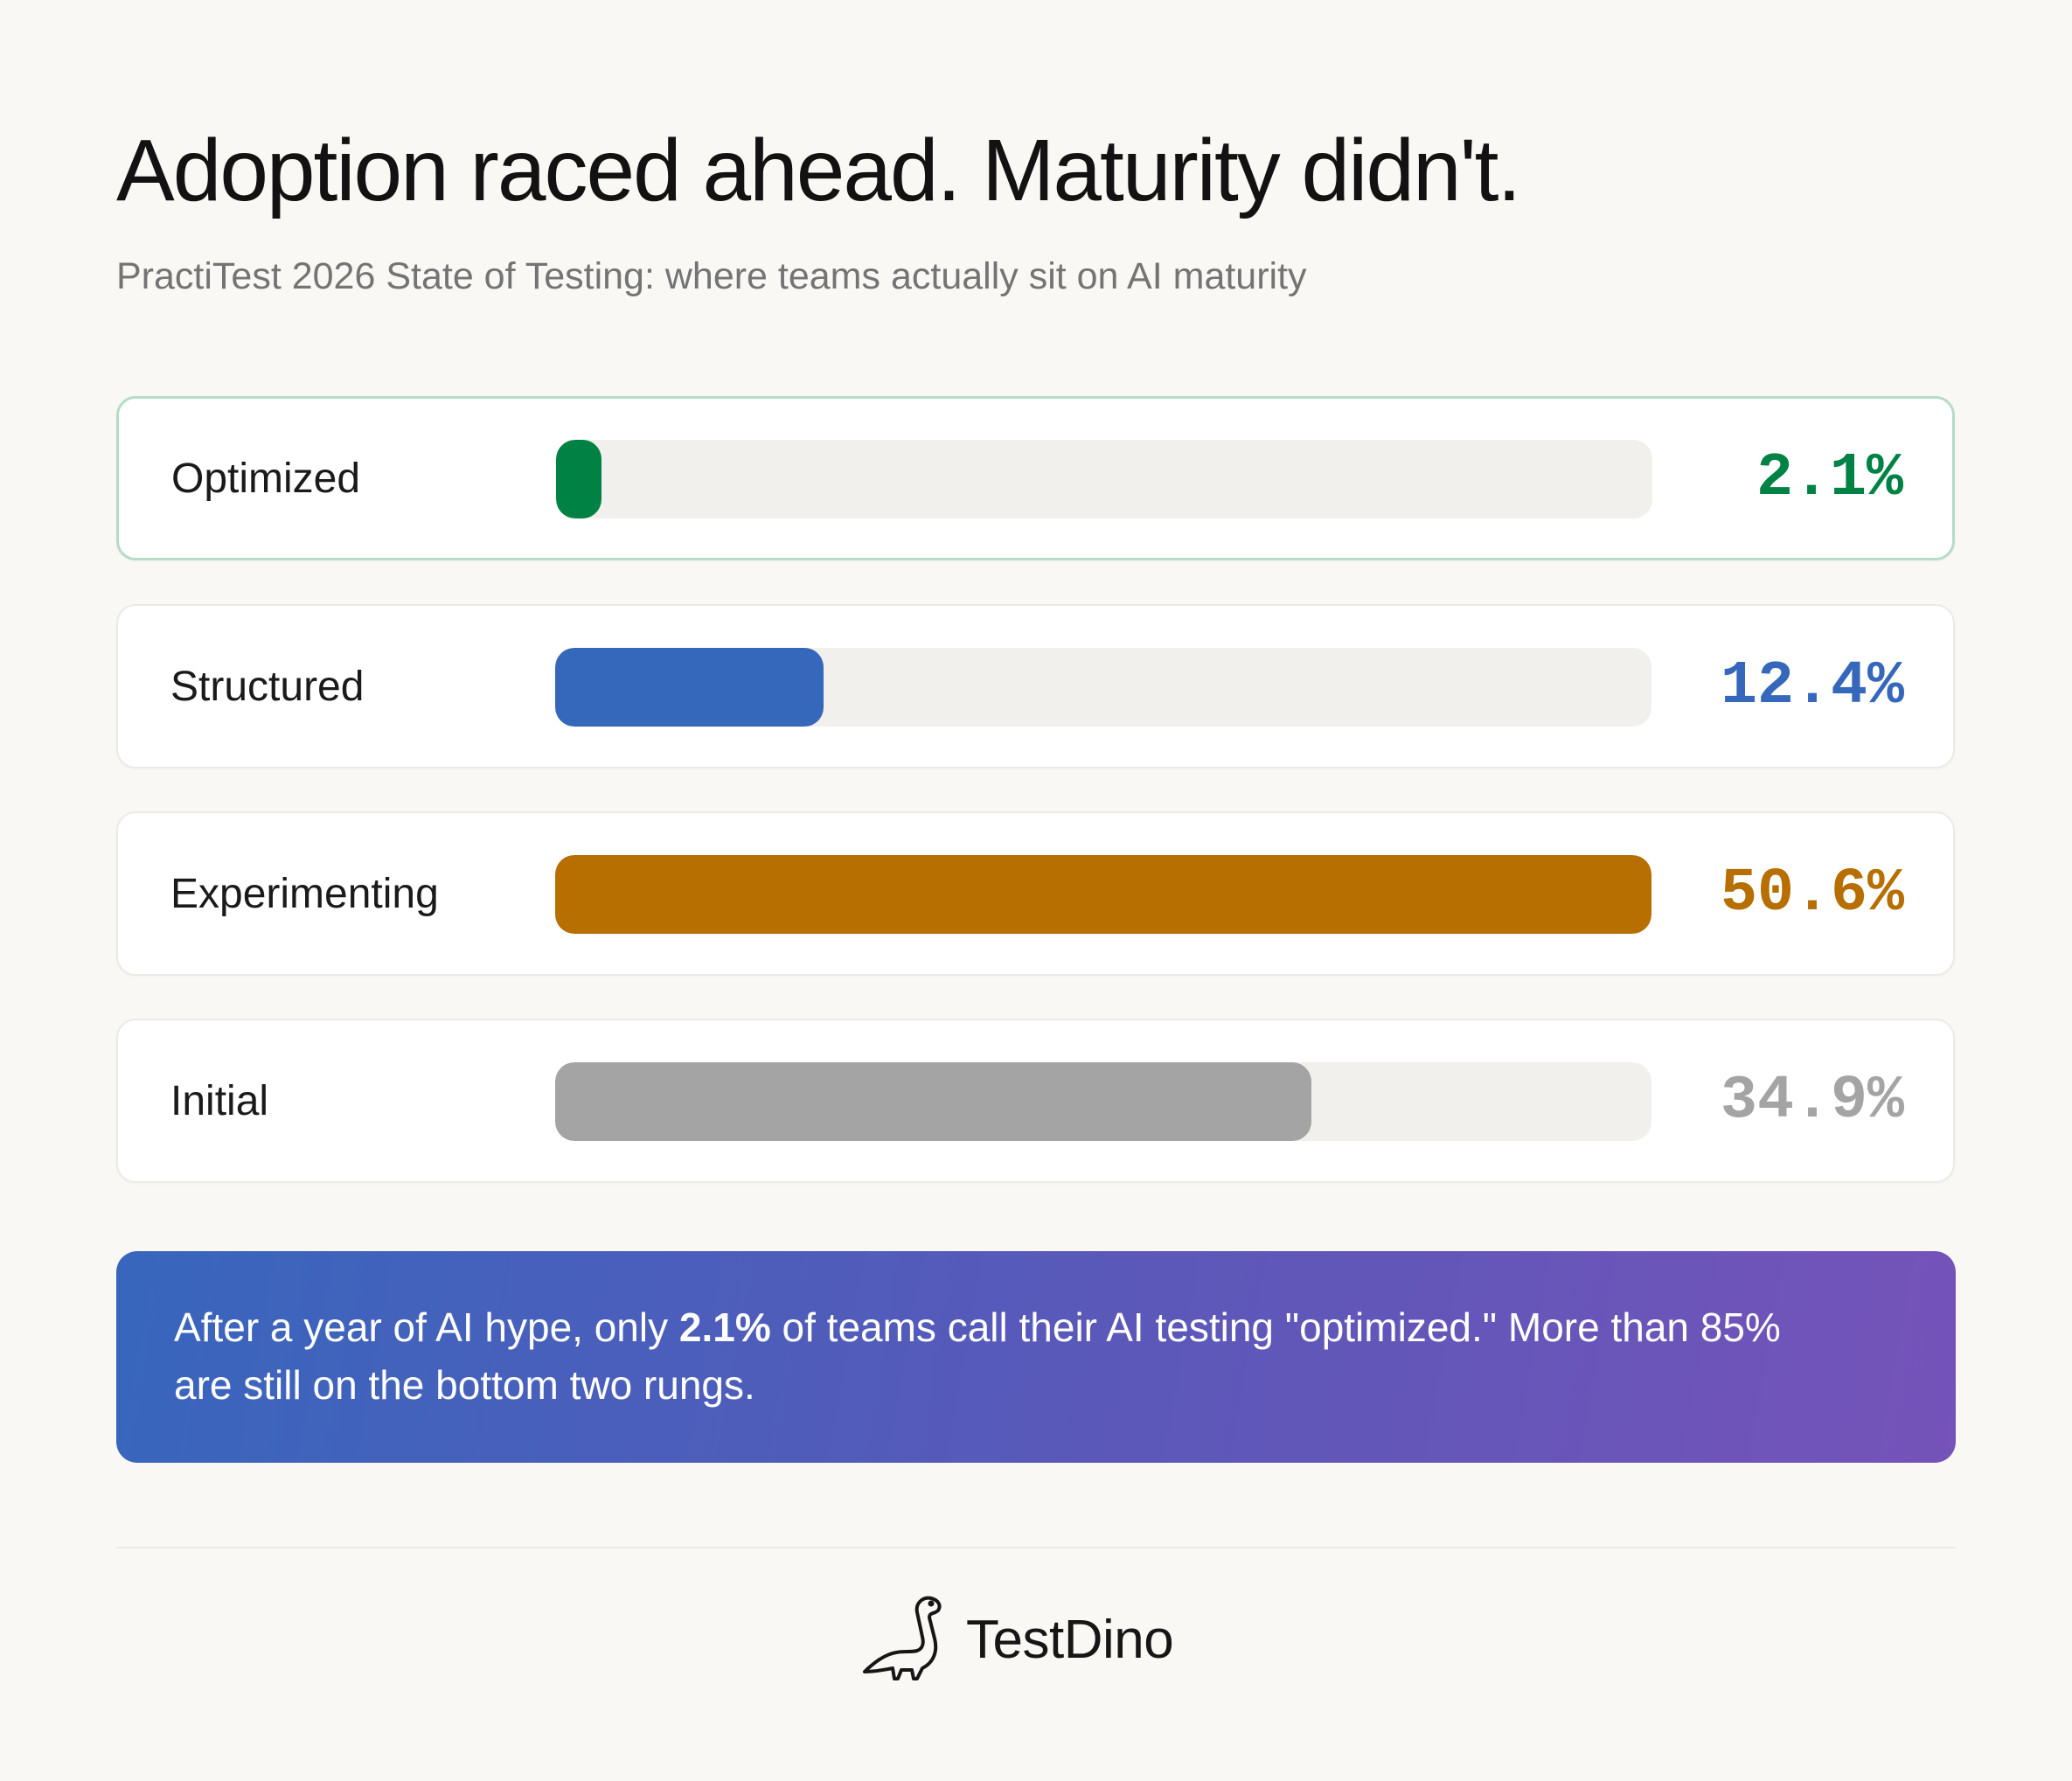 This screenshot has height=1781, width=2072. I want to click on bar-row-experimenting: Experimenting 50.6%, so click(1035, 893).